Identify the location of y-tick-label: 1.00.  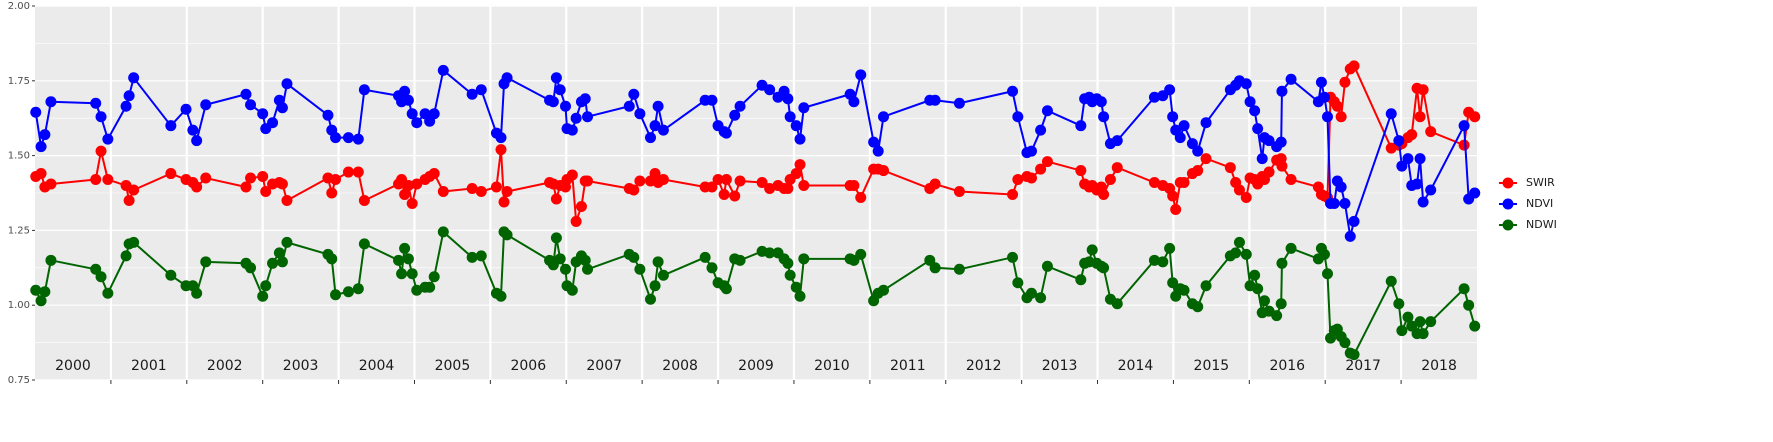
(19, 305).